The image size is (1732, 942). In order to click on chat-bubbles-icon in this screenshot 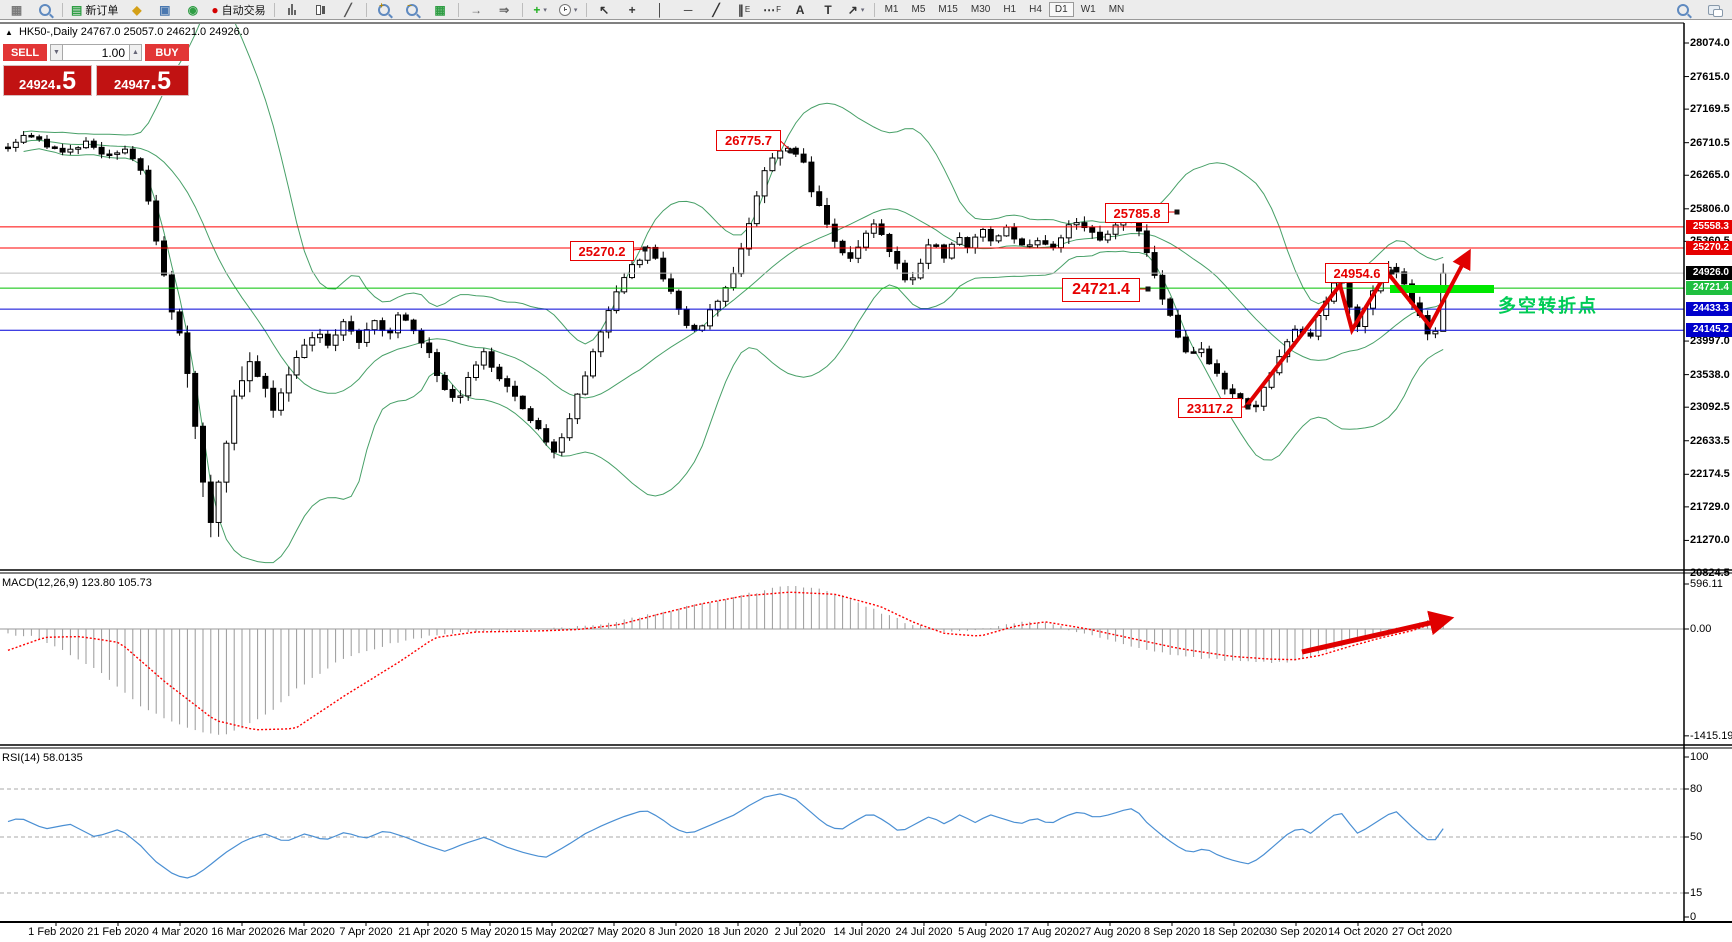, I will do `click(1715, 10)`.